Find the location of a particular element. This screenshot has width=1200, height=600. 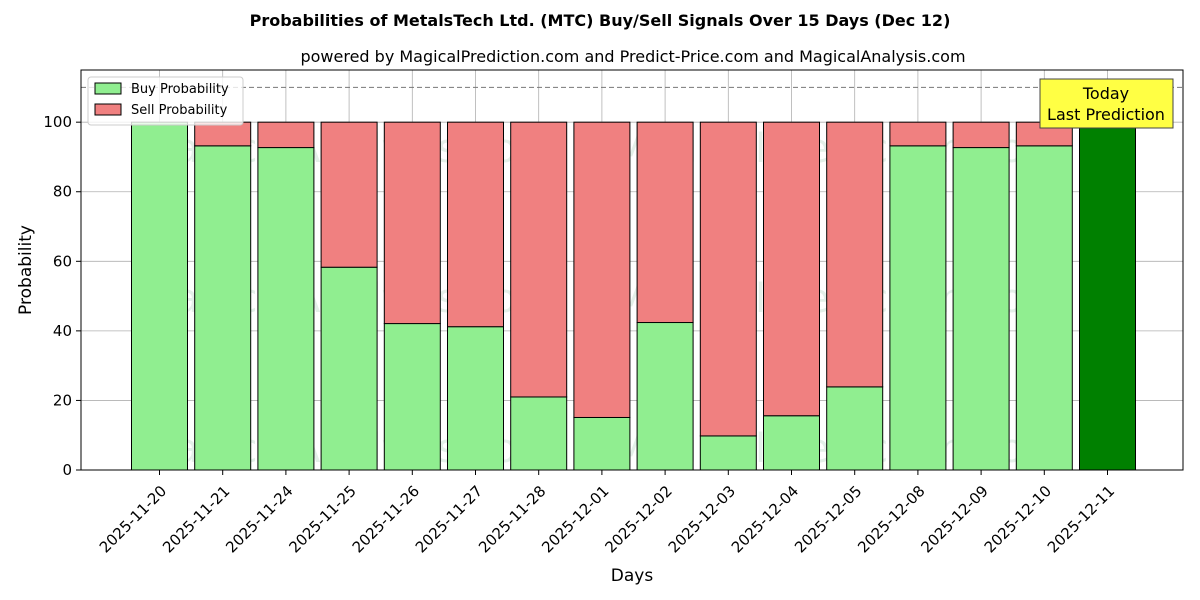

x-tick-label: 2025-12-08 is located at coordinates (891, 519).